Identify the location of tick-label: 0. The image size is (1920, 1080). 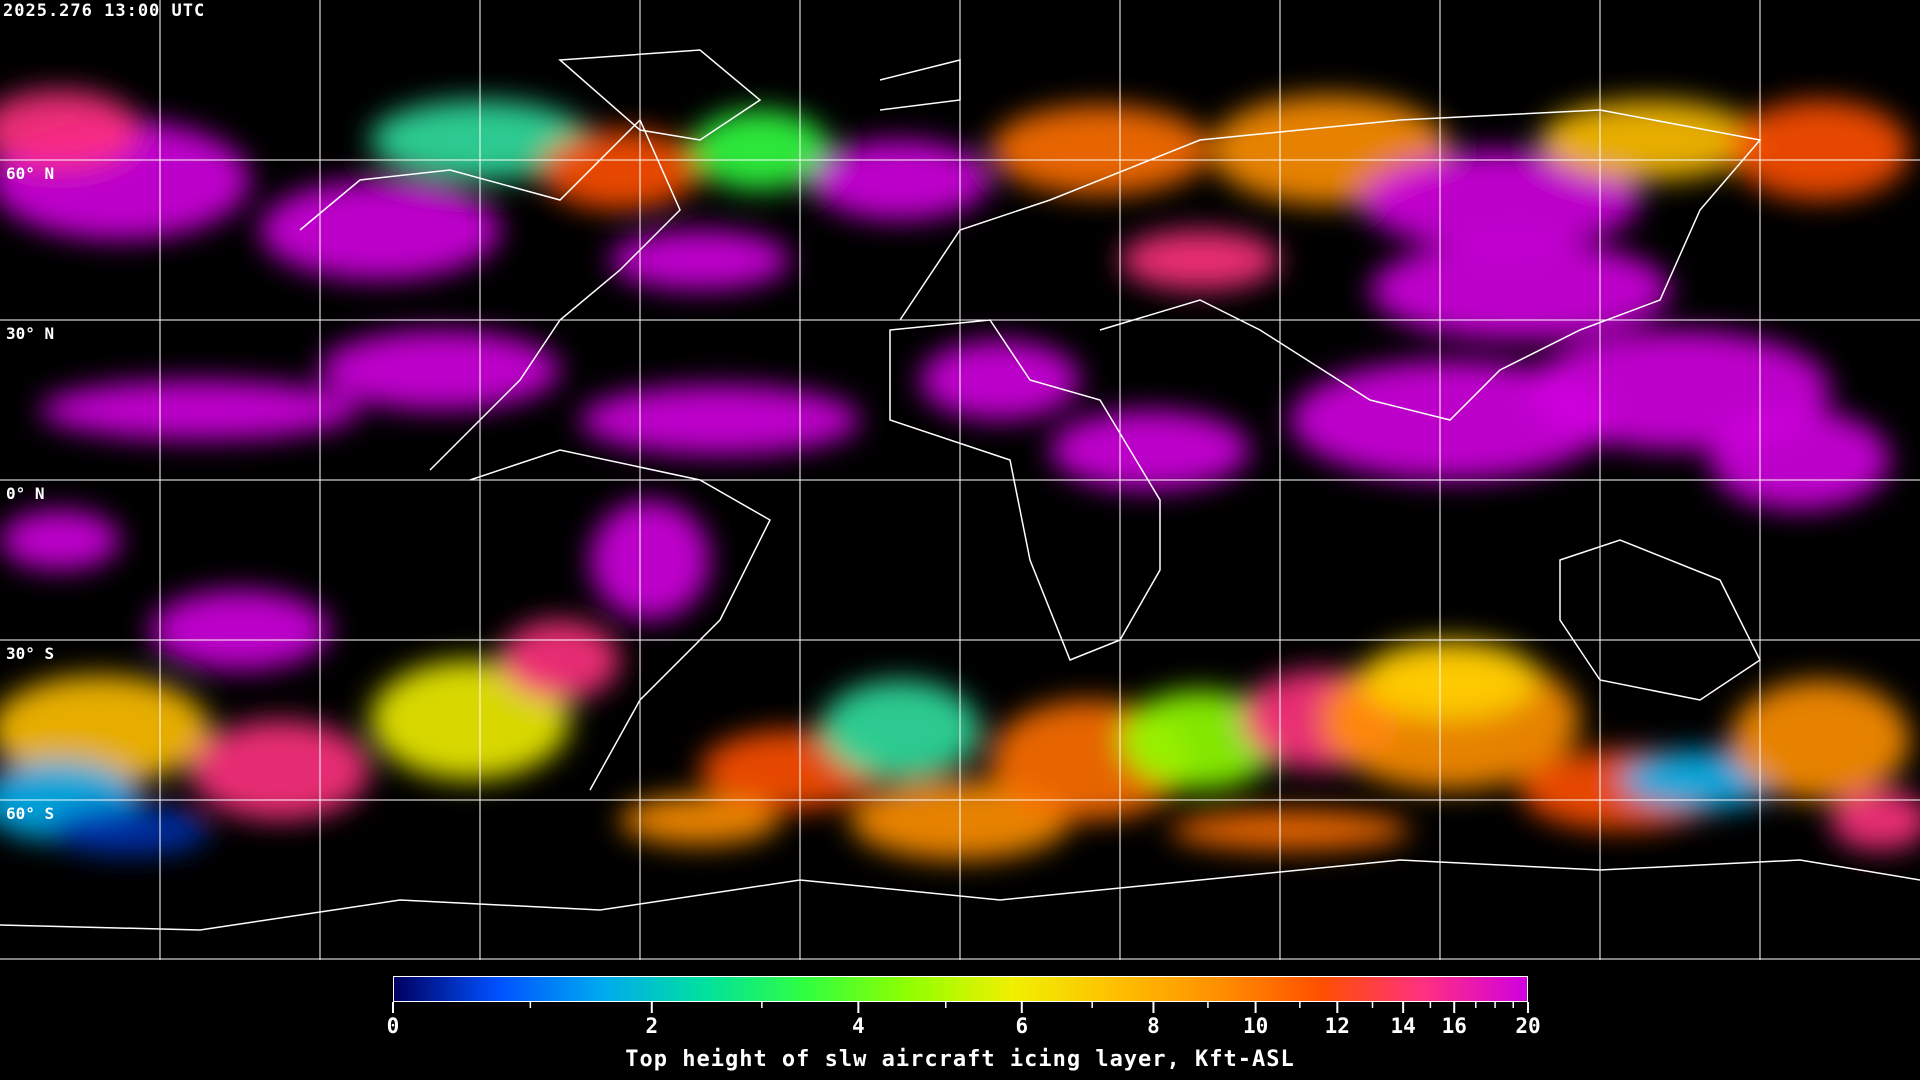
(393, 1026).